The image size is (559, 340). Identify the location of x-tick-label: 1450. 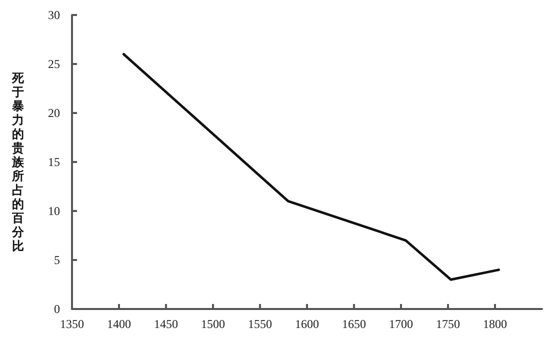
(166, 324).